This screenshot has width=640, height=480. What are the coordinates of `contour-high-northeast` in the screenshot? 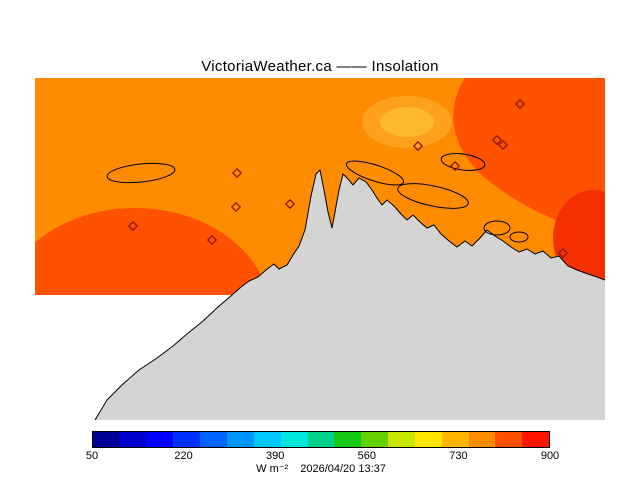 It's located at (529, 156).